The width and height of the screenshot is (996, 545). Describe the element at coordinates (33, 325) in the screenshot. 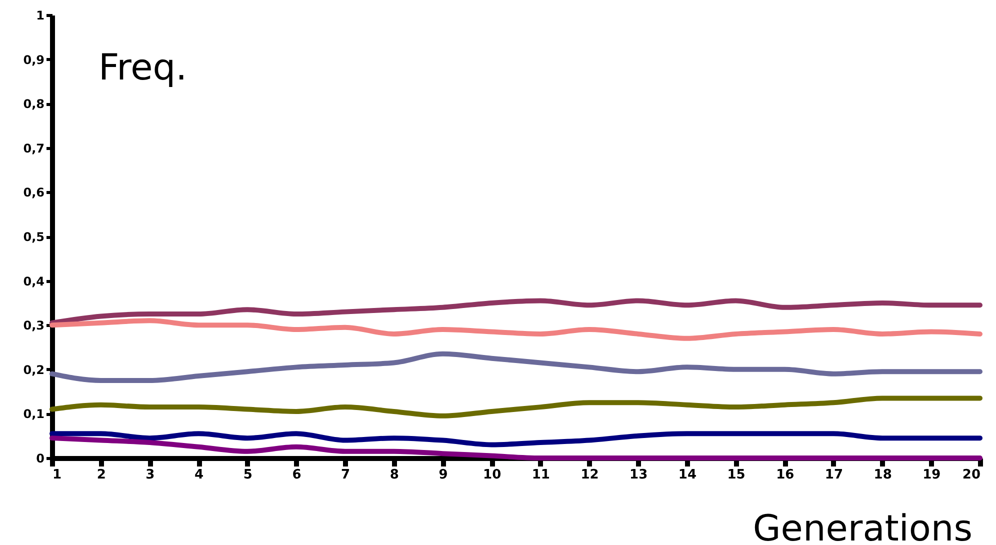

I see `y-tick-label: 0,3` at that location.